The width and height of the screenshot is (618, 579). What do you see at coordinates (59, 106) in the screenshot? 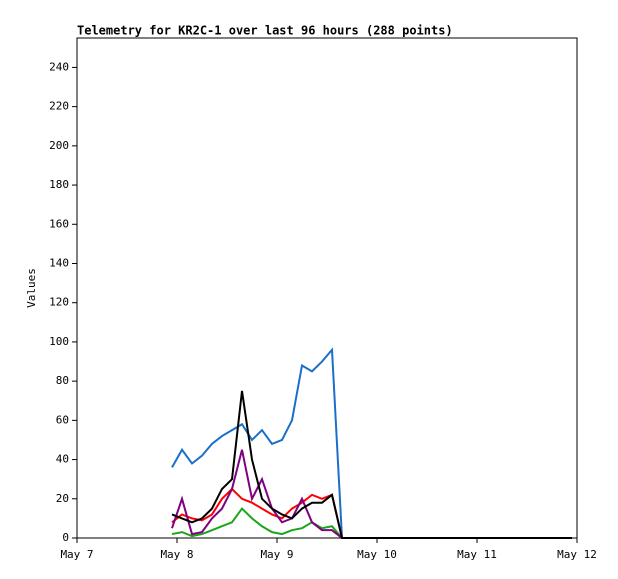
I see `y-tick-label: 220` at bounding box center [59, 106].